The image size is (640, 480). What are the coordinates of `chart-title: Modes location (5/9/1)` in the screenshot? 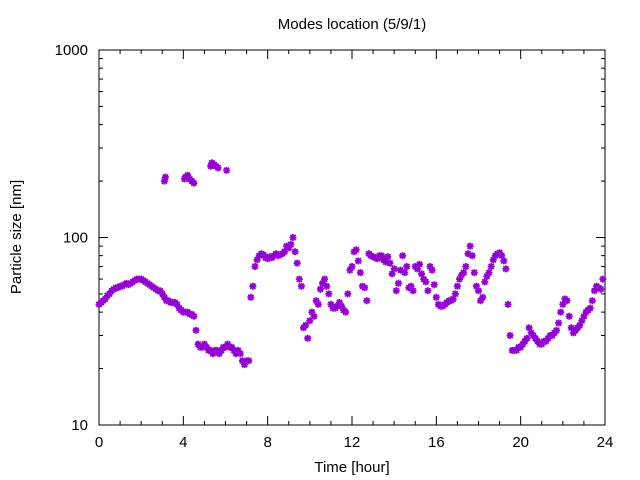 It's located at (352, 24).